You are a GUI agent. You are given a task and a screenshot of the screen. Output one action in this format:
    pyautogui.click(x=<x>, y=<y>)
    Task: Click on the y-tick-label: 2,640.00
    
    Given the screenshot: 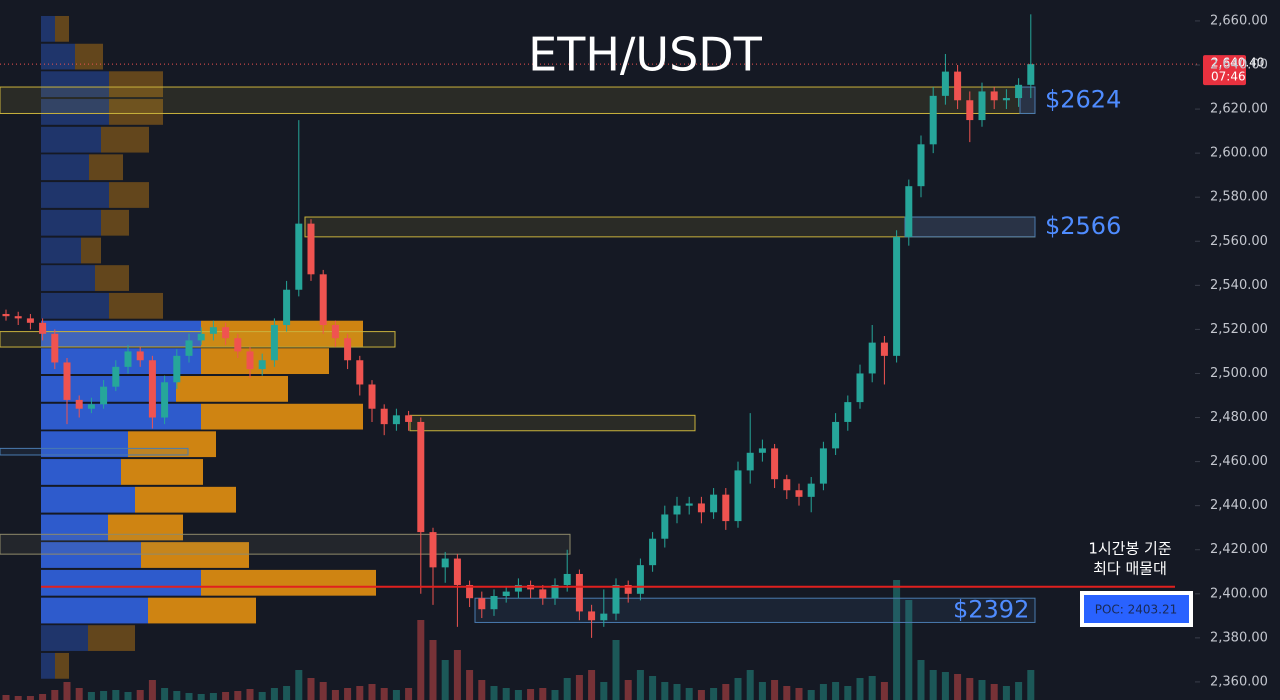 What is the action you would take?
    pyautogui.click(x=1239, y=64)
    